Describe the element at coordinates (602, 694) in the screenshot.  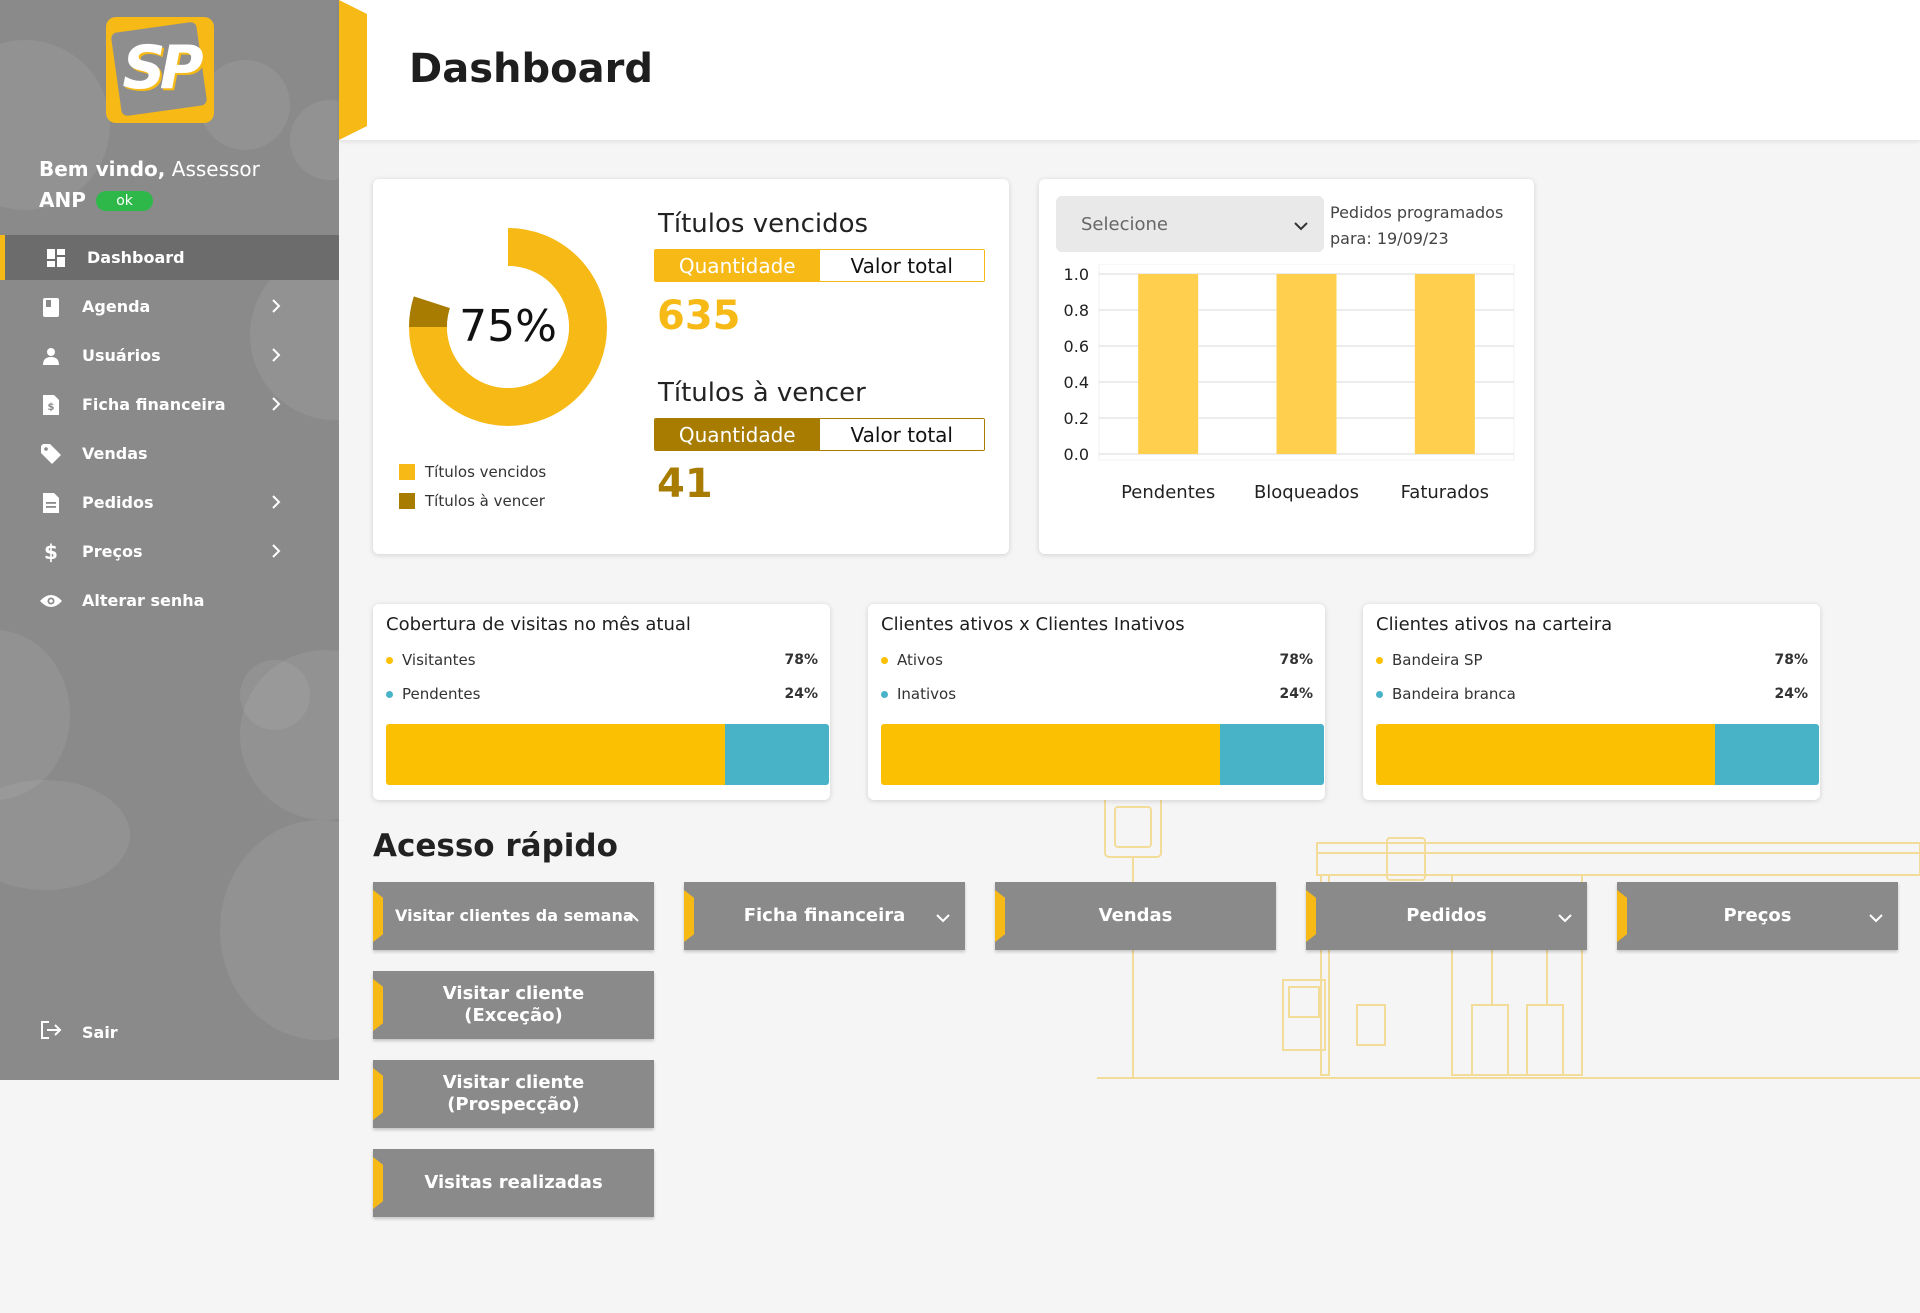
I see `stat-row-b: Pendentes 24%` at that location.